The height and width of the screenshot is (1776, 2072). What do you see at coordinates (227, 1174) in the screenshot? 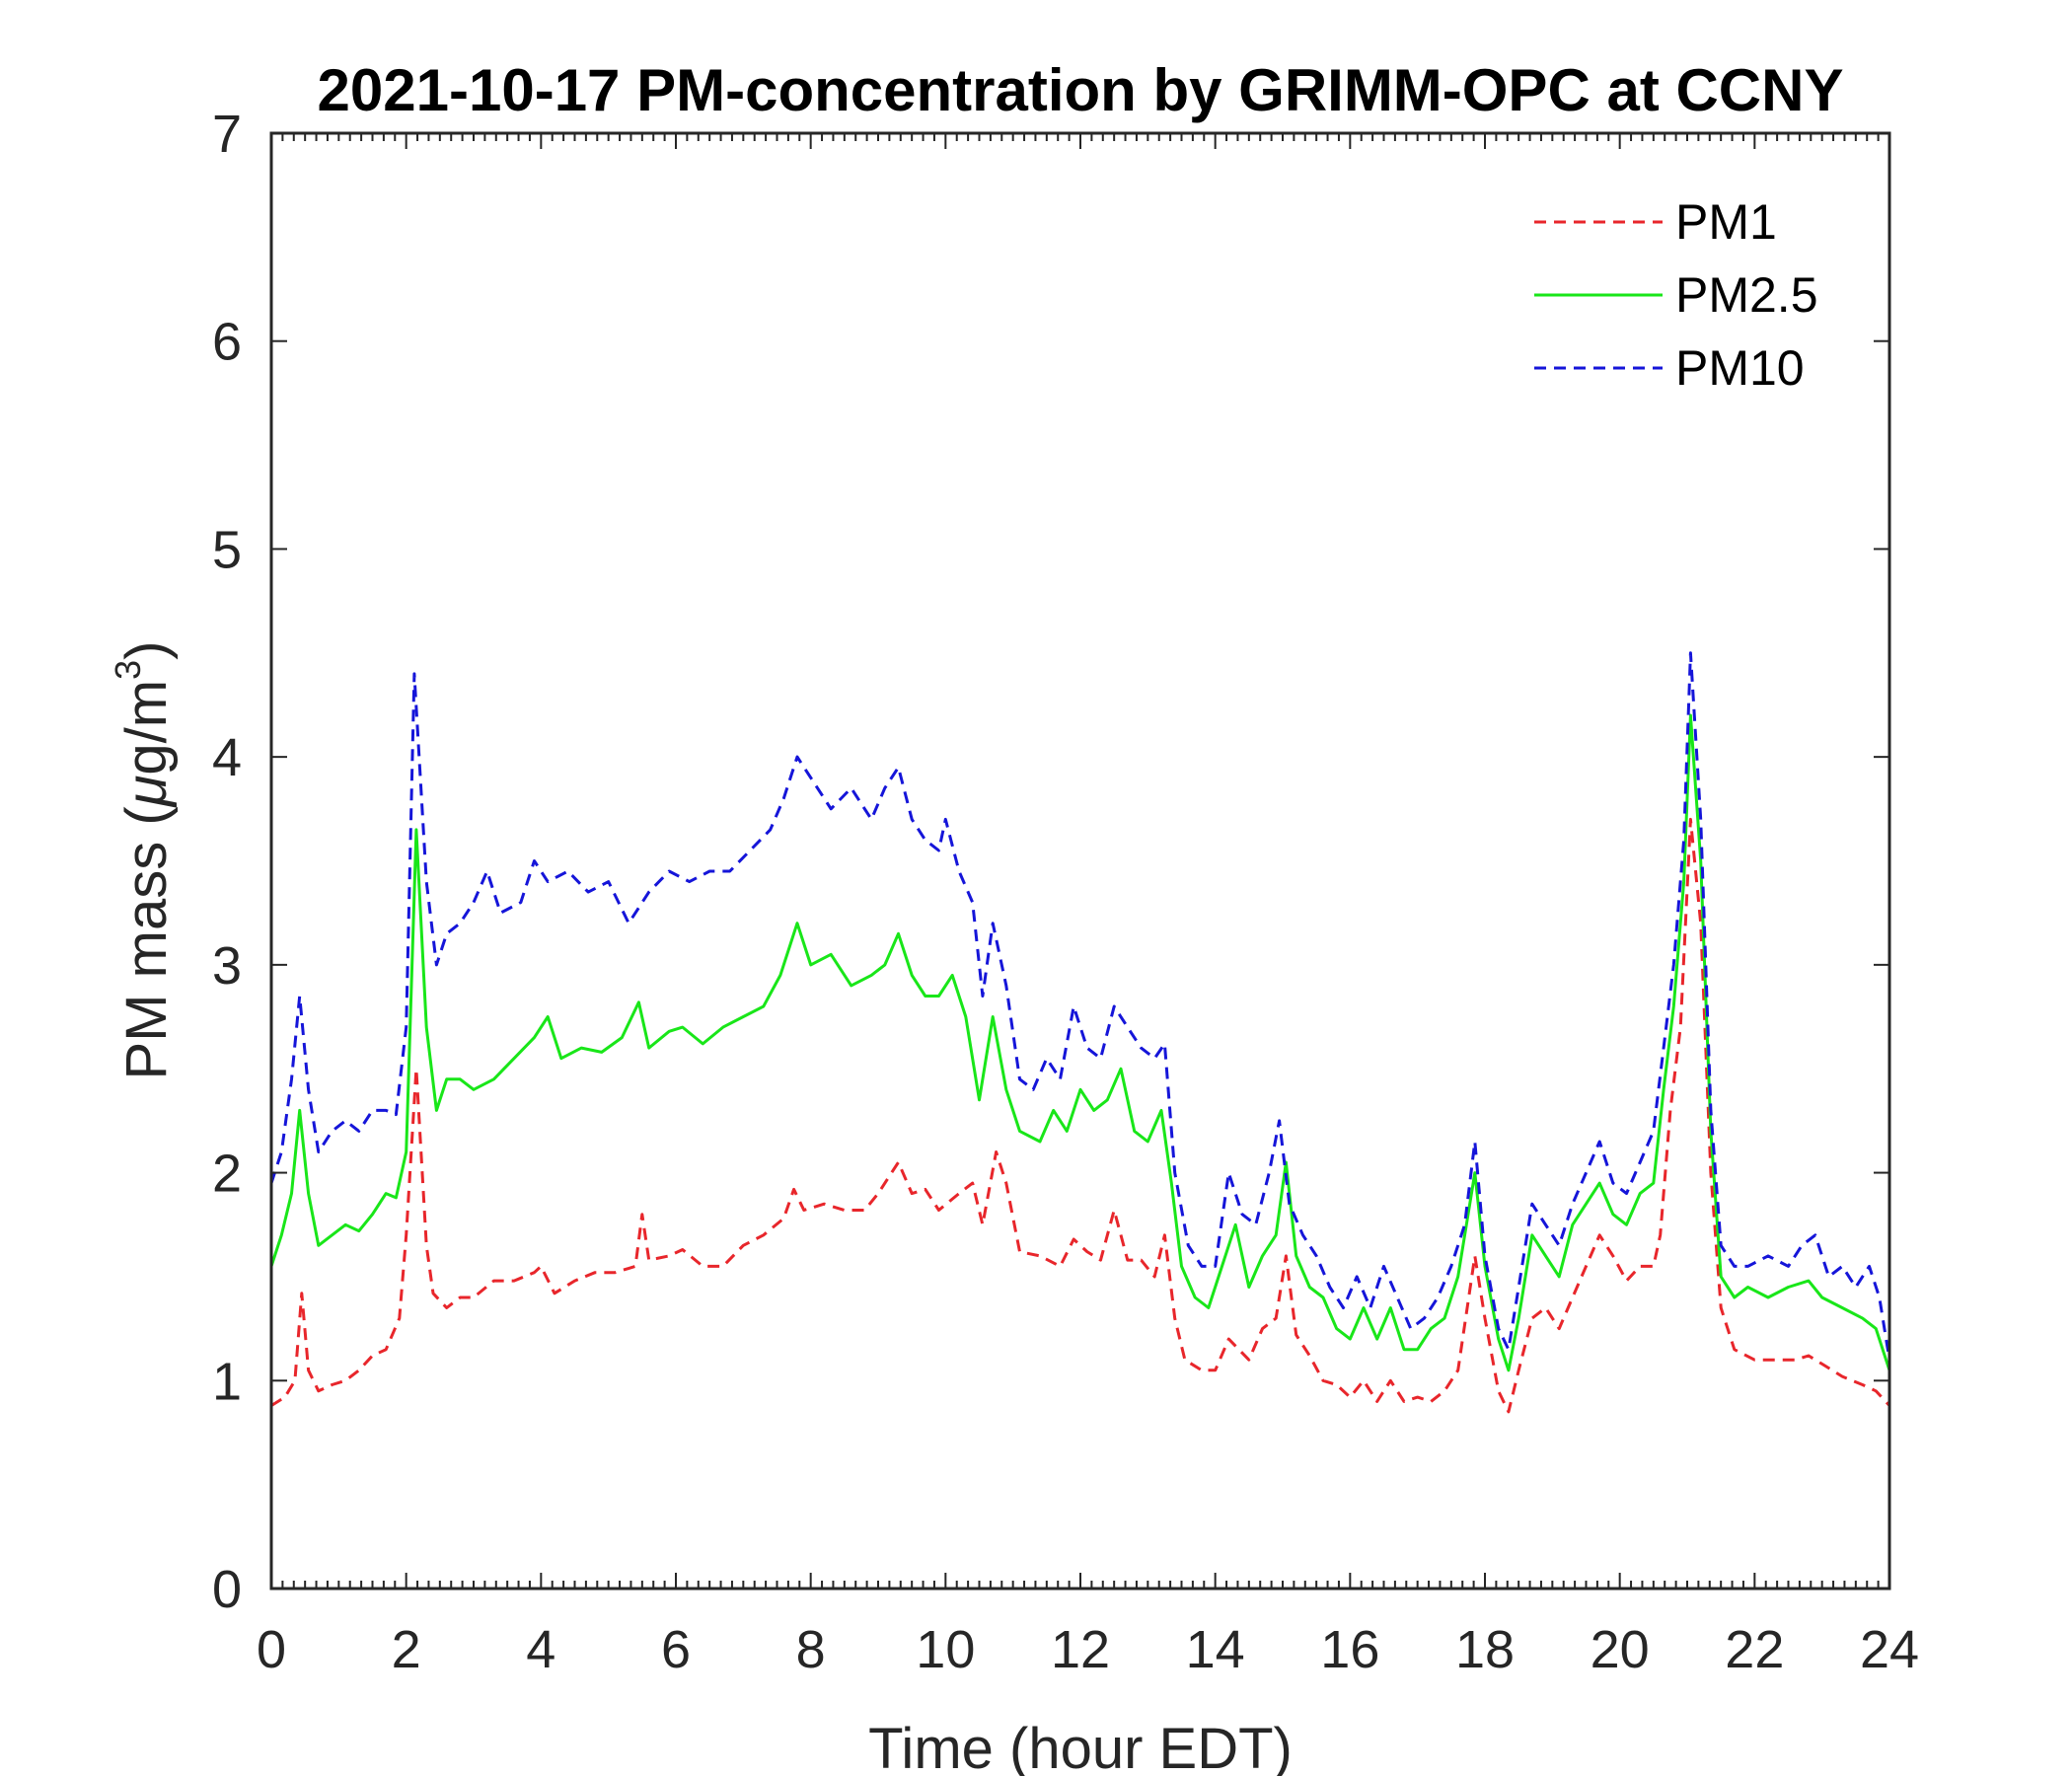
I see `y-tick-label: 2` at bounding box center [227, 1174].